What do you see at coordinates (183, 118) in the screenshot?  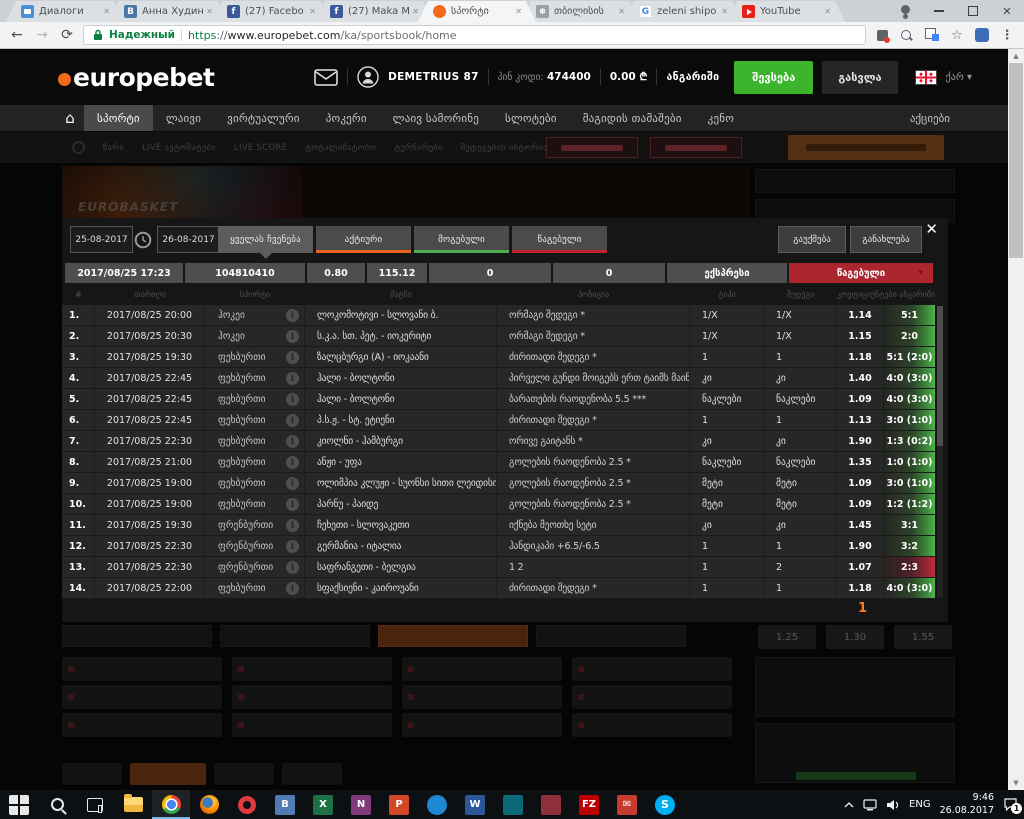 I see `nav-item: ლაივი` at bounding box center [183, 118].